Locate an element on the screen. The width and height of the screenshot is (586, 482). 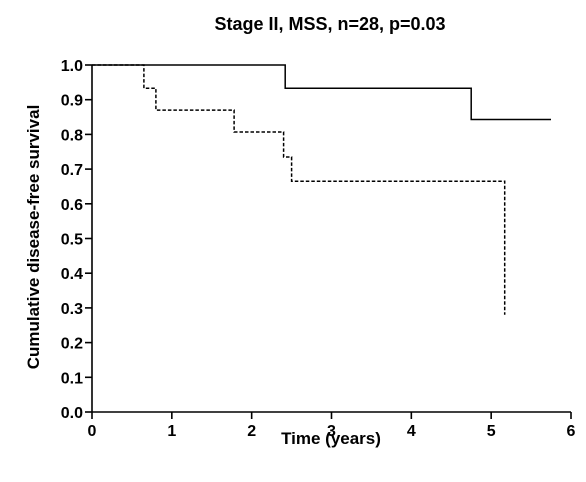
series-line-1-solid is located at coordinates (321, 92).